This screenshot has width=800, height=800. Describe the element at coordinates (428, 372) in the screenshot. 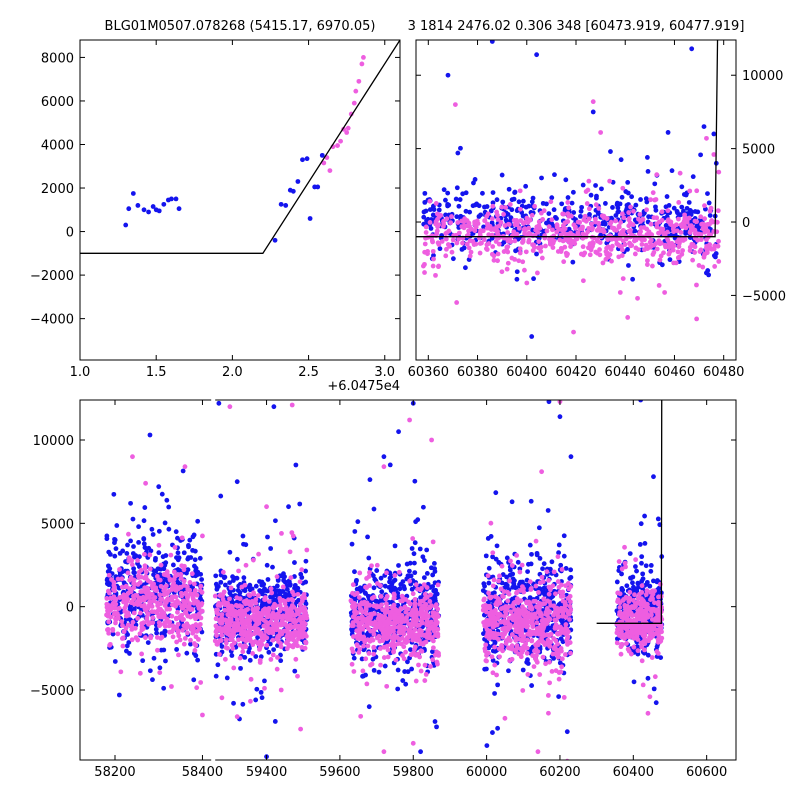

I see `x-tick-label: 60360` at that location.